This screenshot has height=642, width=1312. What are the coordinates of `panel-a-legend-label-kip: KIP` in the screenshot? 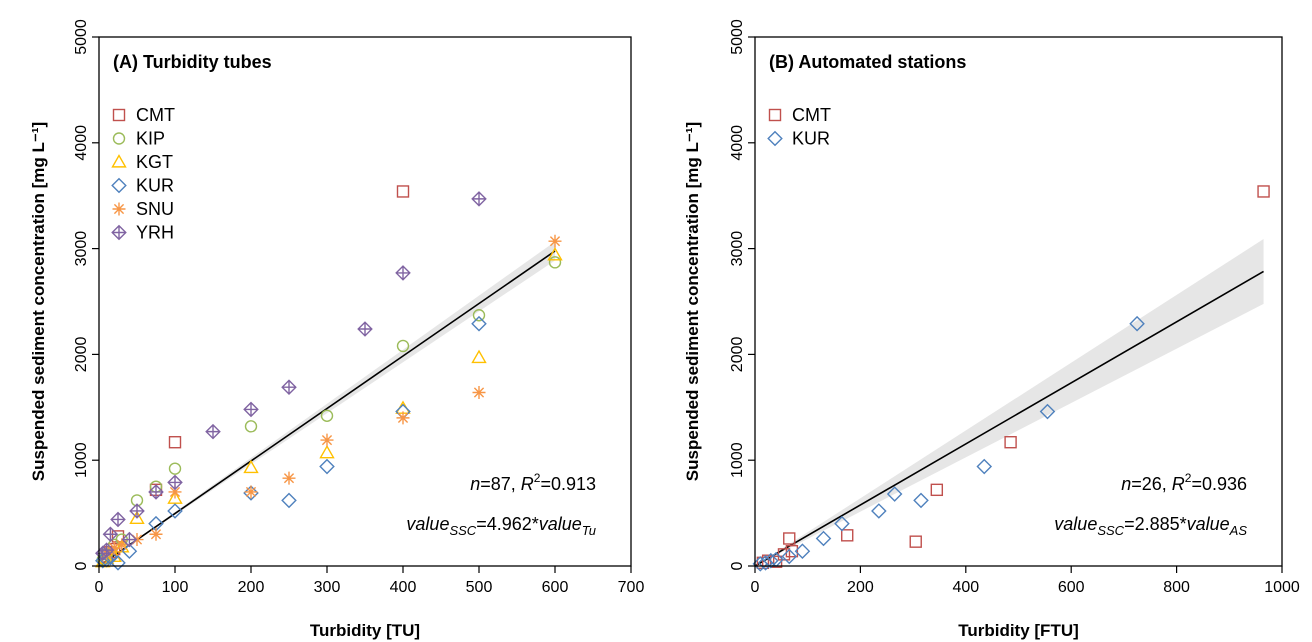 It's located at (150, 139).